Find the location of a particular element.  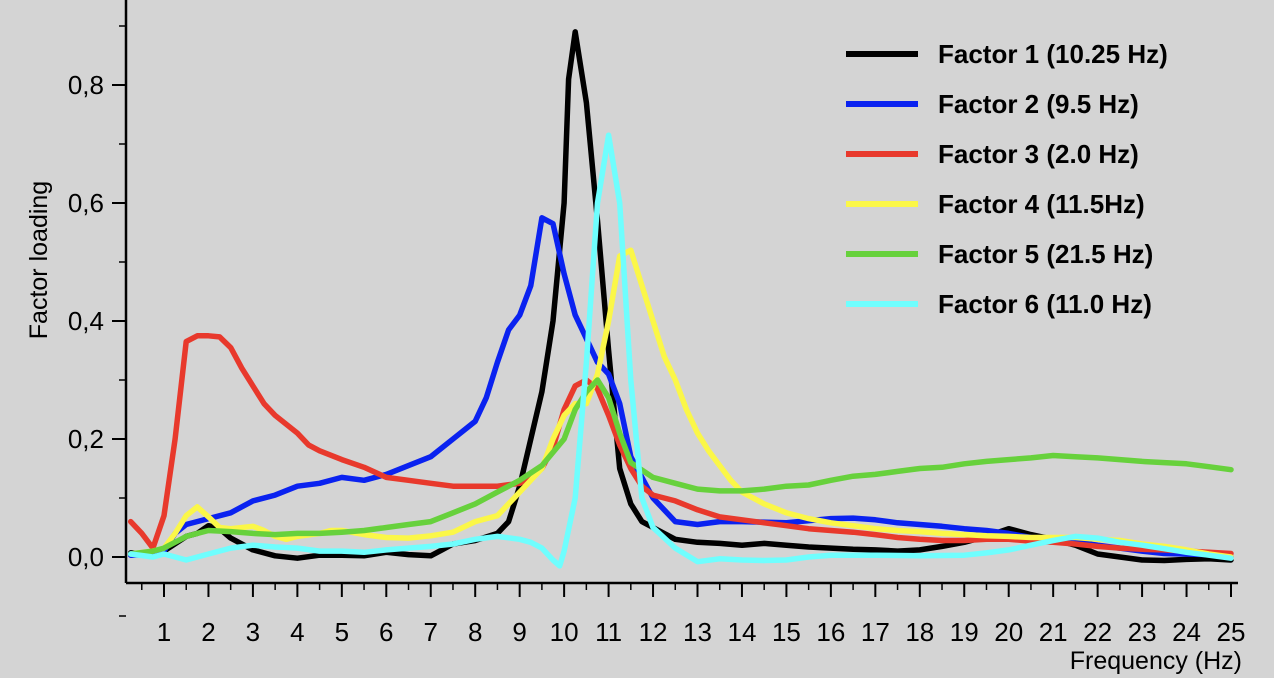

legend-item-factor-5: Factor 5 (21.5 Hz) is located at coordinates (999, 254).